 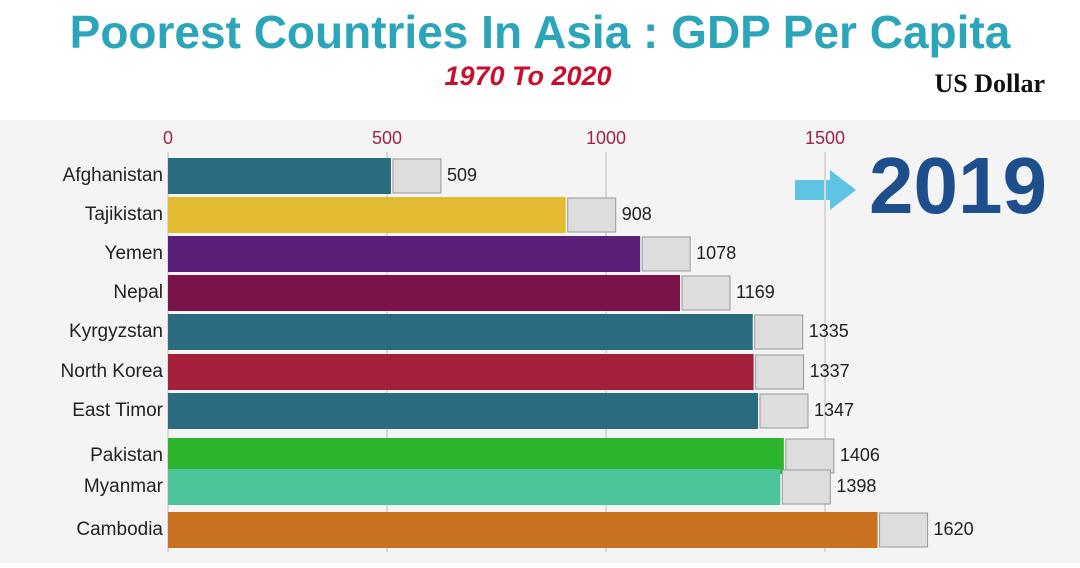 What do you see at coordinates (954, 529) in the screenshot?
I see `value-label: 1620` at bounding box center [954, 529].